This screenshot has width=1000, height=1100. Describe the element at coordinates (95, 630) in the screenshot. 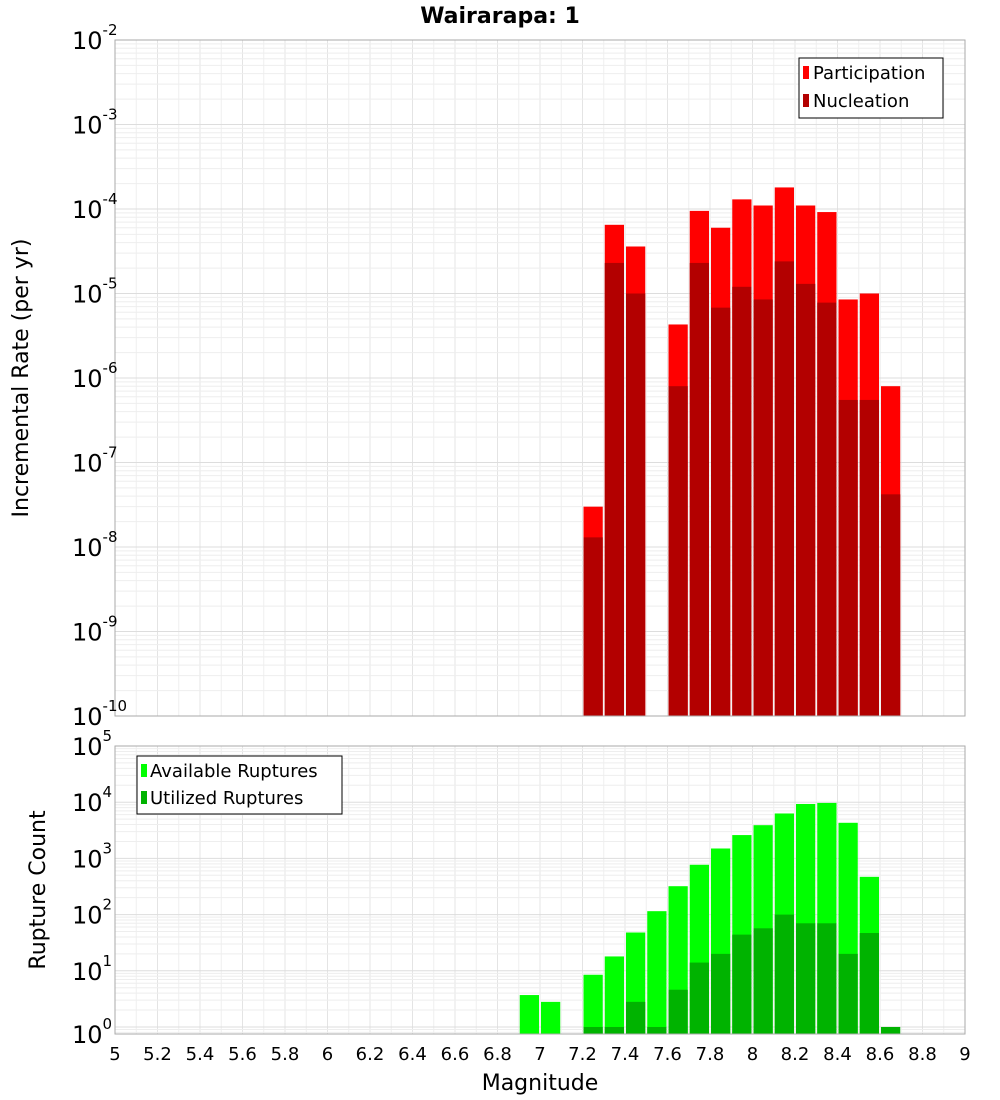

I see `top-y-tick-label: 10⁻⁹` at that location.